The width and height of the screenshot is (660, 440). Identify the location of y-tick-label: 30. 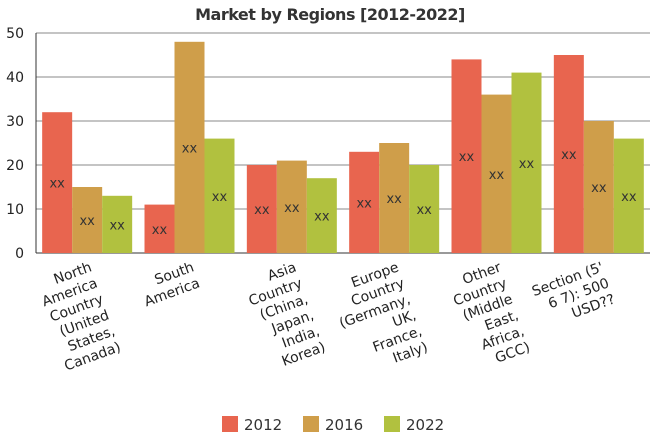
(15, 122).